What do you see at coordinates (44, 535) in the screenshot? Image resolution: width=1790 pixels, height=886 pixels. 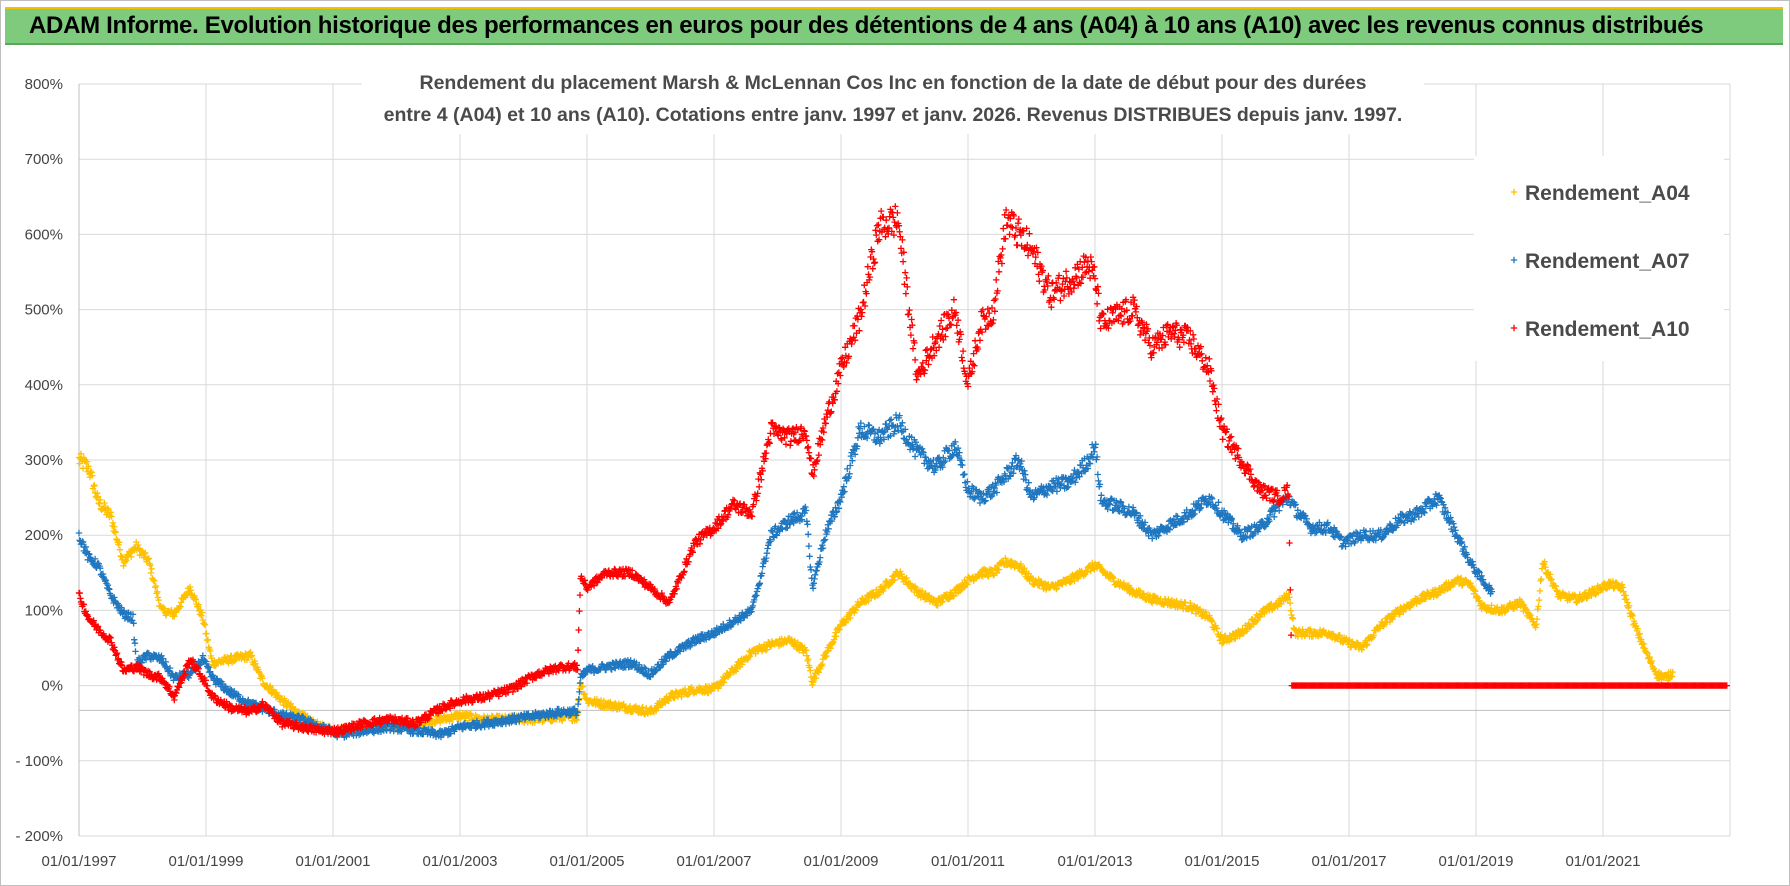 I see `y-tick-label: 200%` at bounding box center [44, 535].